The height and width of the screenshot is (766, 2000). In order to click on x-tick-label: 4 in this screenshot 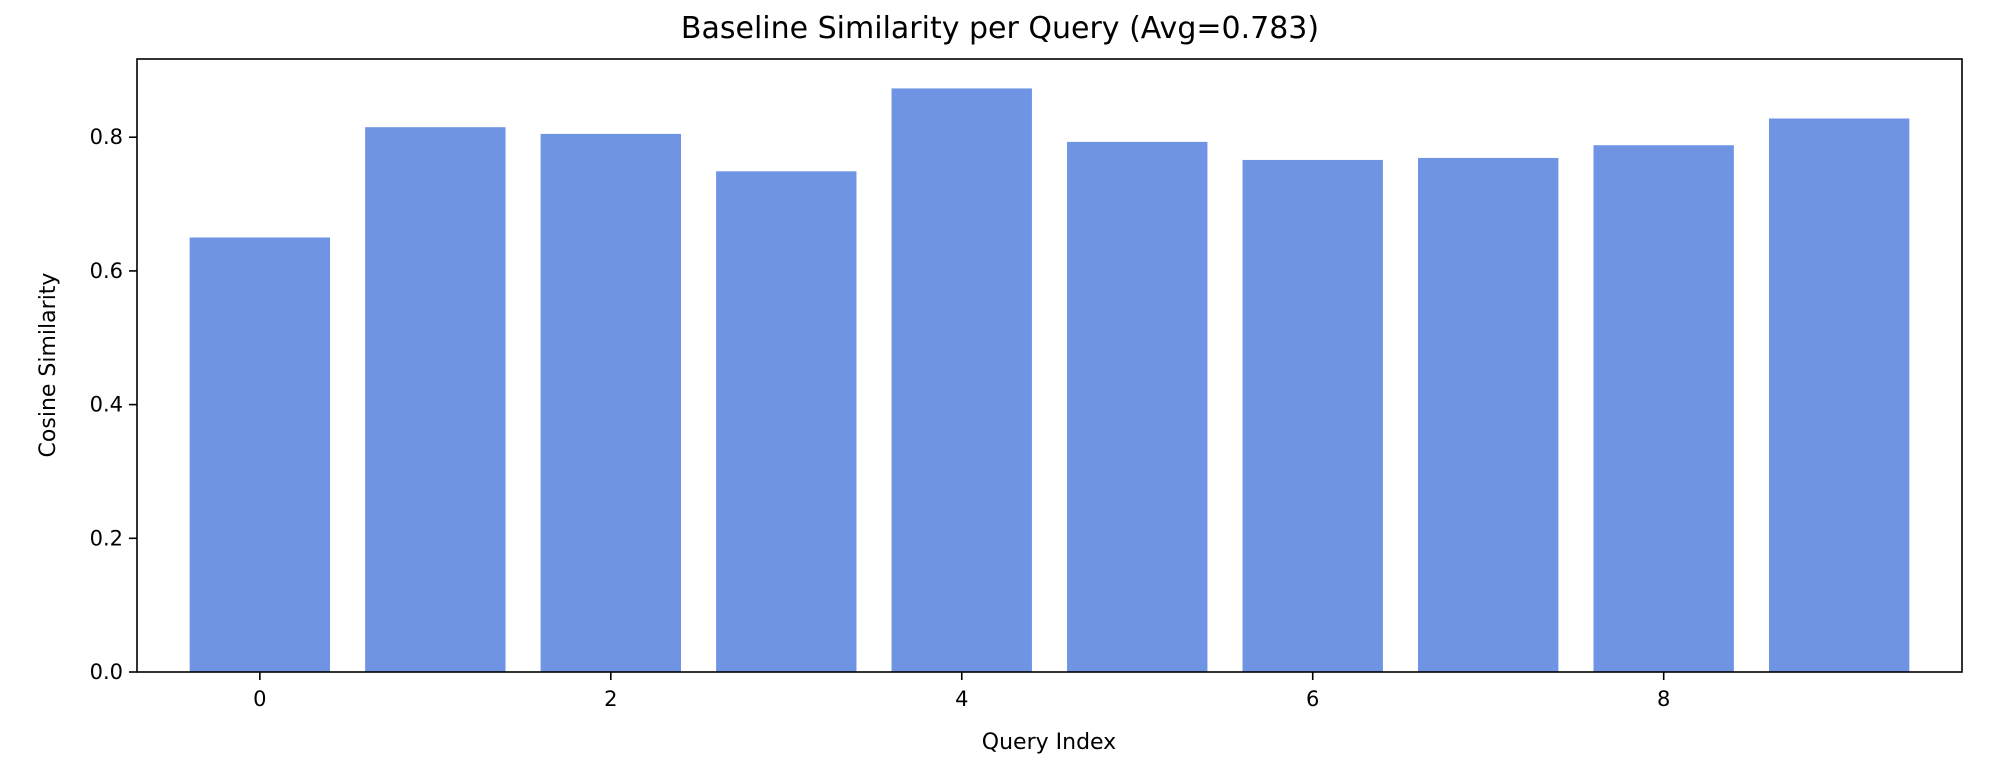, I will do `click(961, 699)`.